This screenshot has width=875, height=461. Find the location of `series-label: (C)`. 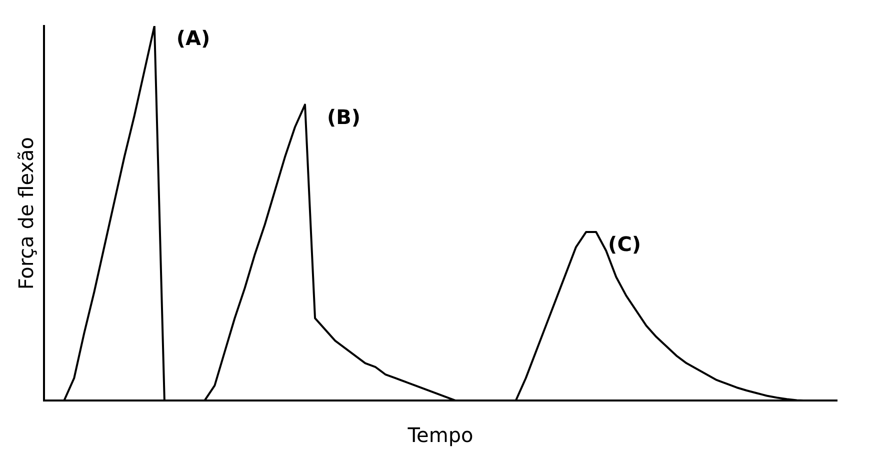

series-label: (C) is located at coordinates (625, 244).